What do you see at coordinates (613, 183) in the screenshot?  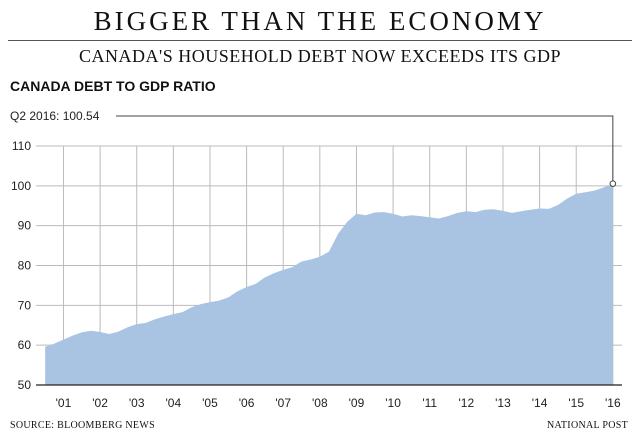 I see `annotation-marker` at bounding box center [613, 183].